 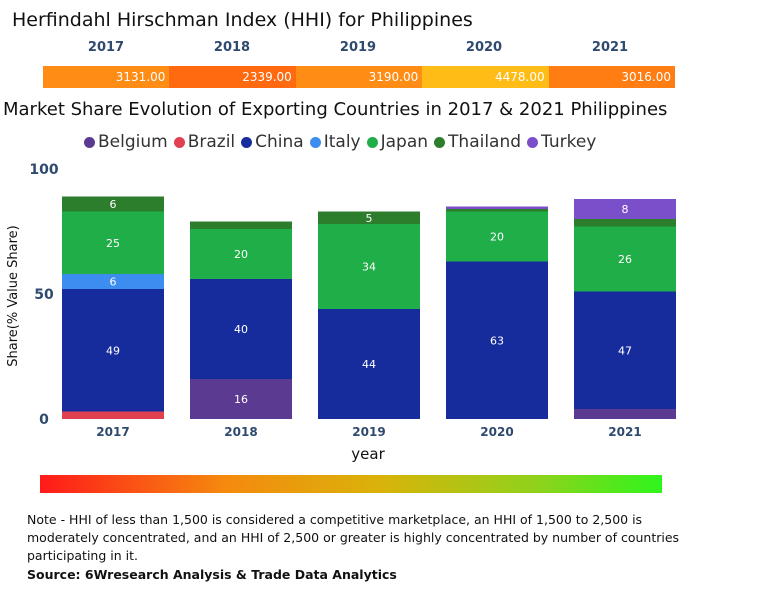 I want to click on bar-segment-china-2020, so click(x=497, y=340).